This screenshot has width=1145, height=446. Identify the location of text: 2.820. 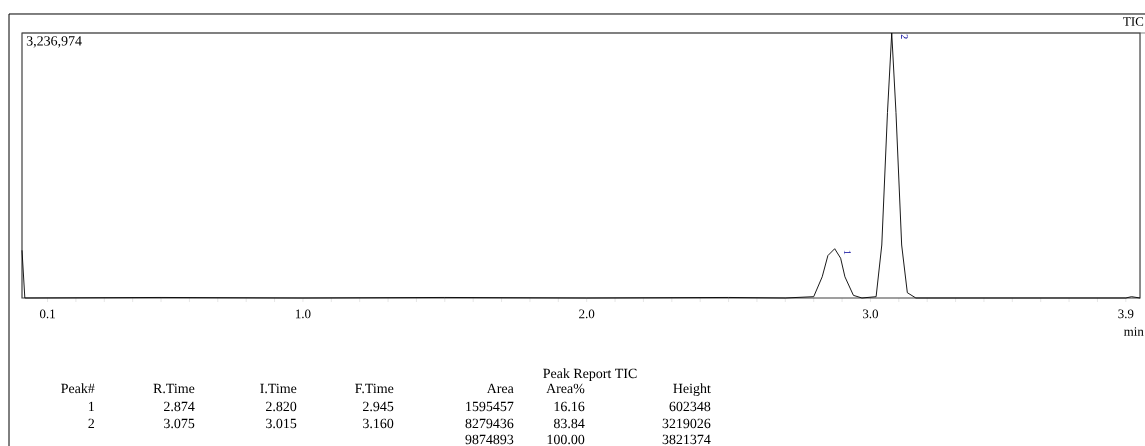
(281, 406).